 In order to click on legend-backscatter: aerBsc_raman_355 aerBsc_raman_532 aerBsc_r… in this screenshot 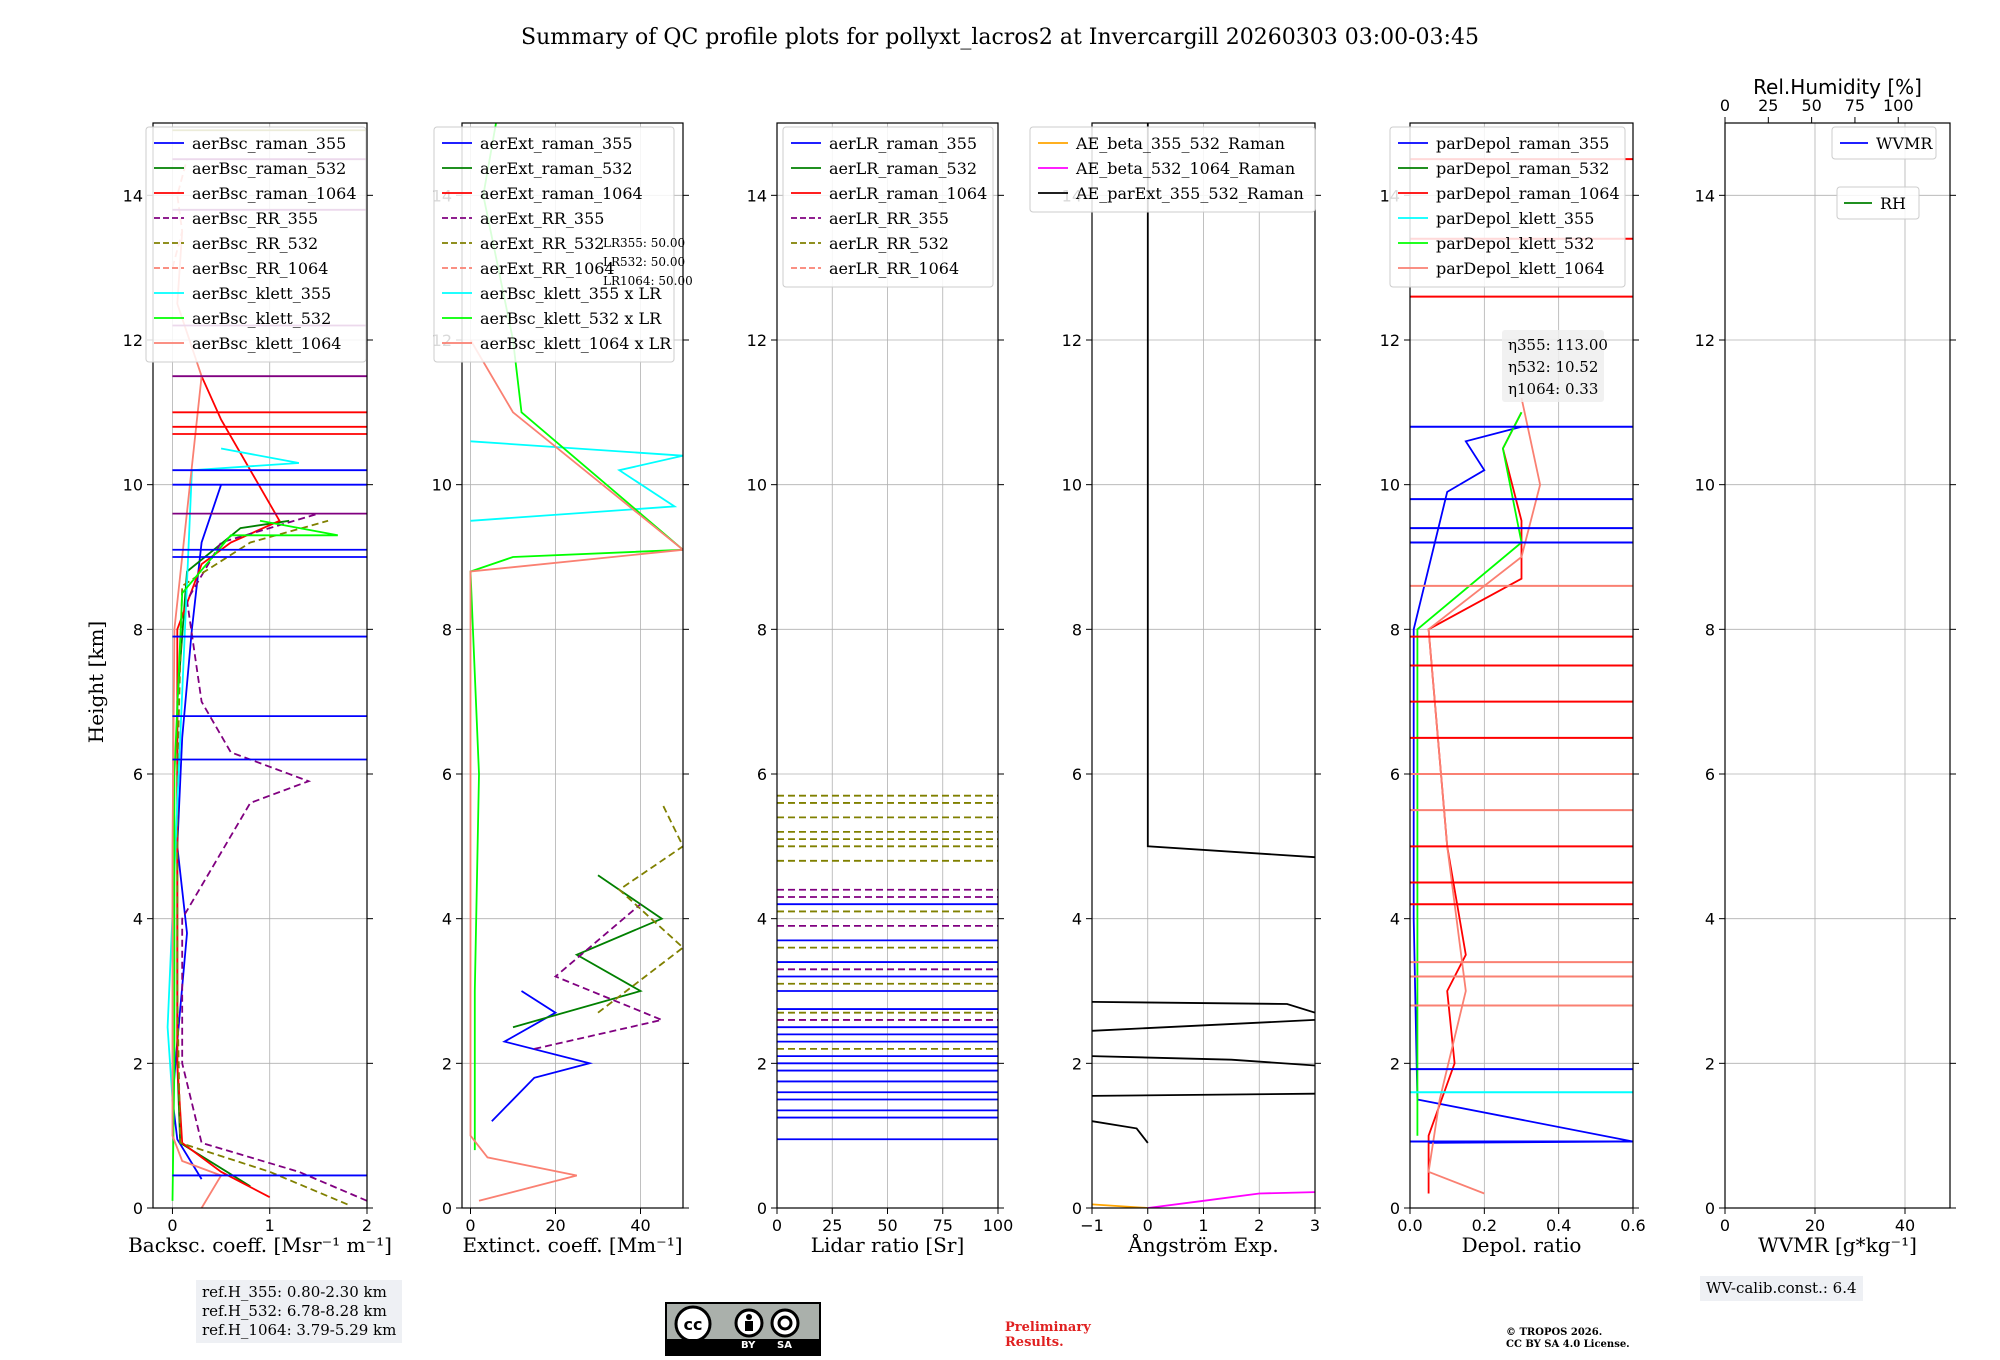, I will do `click(256, 244)`.